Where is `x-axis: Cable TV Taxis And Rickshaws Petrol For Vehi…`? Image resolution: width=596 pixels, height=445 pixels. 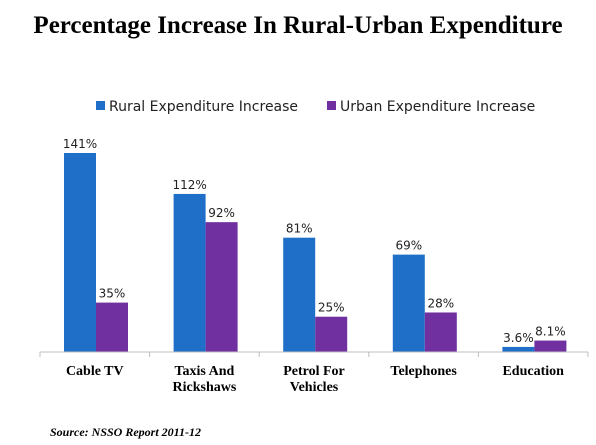 x-axis: Cable TV Taxis And Rickshaws Petrol For Vehi… is located at coordinates (314, 373).